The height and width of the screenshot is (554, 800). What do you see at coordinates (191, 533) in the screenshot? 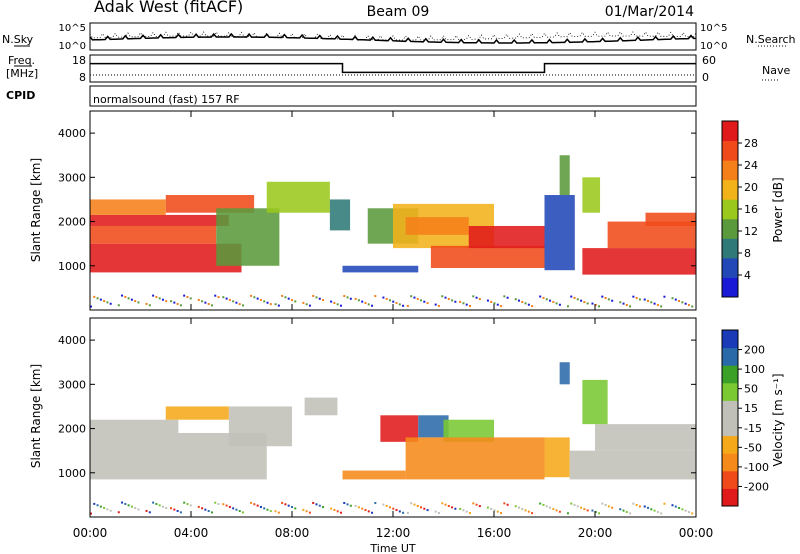
I see `x-tick-label: 04:00` at bounding box center [191, 533].